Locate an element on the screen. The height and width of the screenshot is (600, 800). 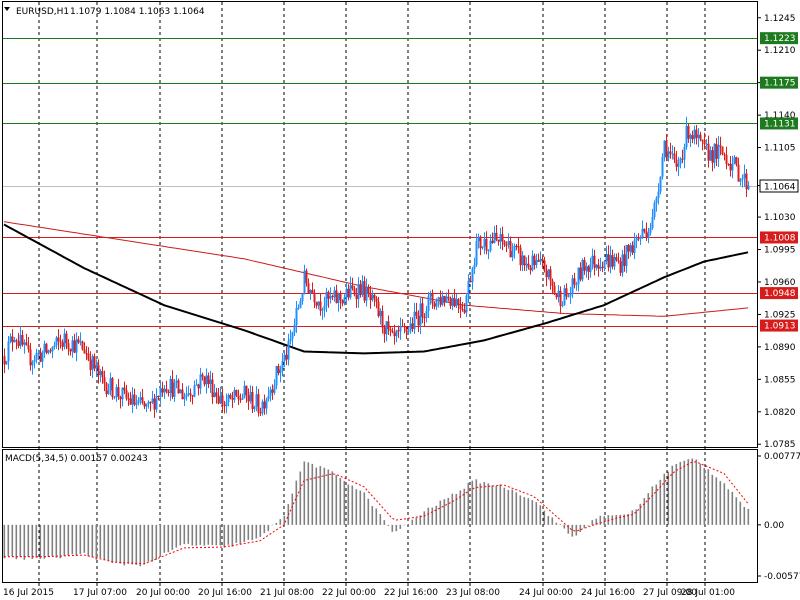
price-tick-label: 1.0925 is located at coordinates (780, 315).